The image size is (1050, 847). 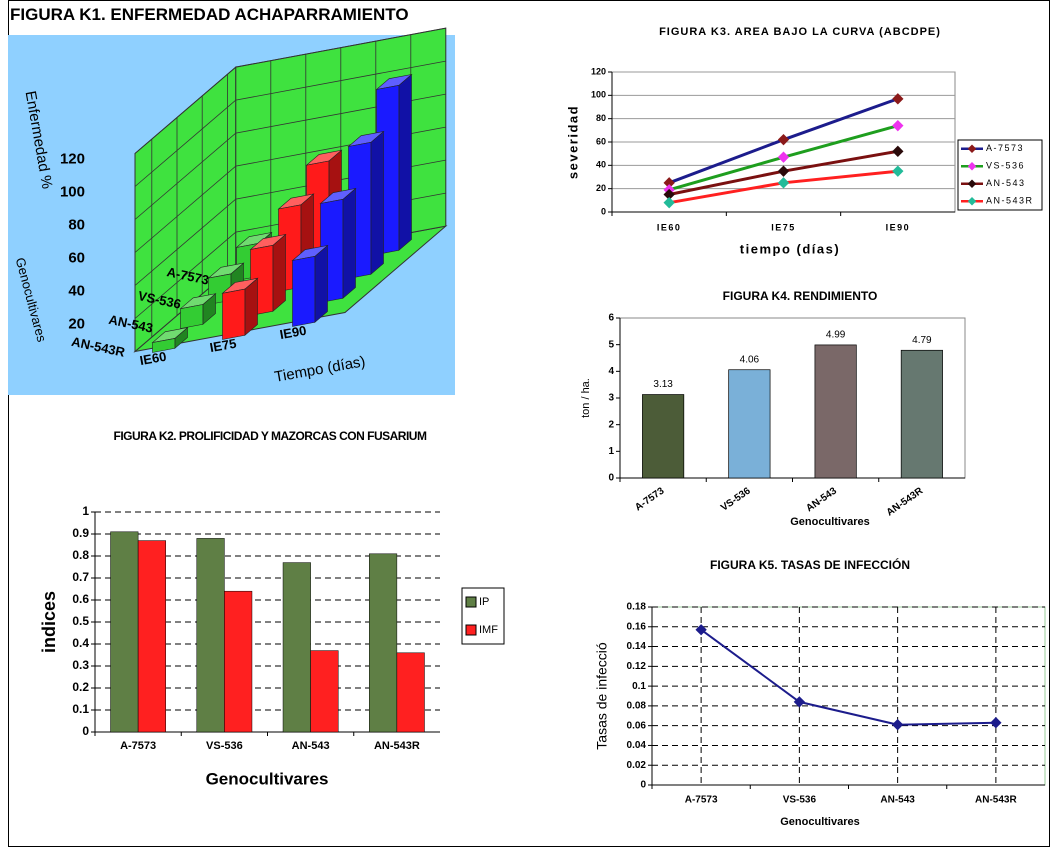 What do you see at coordinates (1005, 148) in the screenshot?
I see `legend-label: A-7573` at bounding box center [1005, 148].